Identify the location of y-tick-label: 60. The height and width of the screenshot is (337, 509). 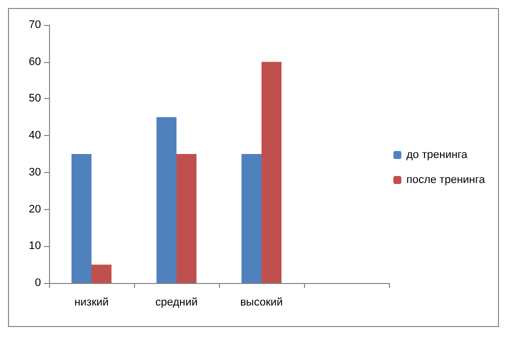
(34, 62).